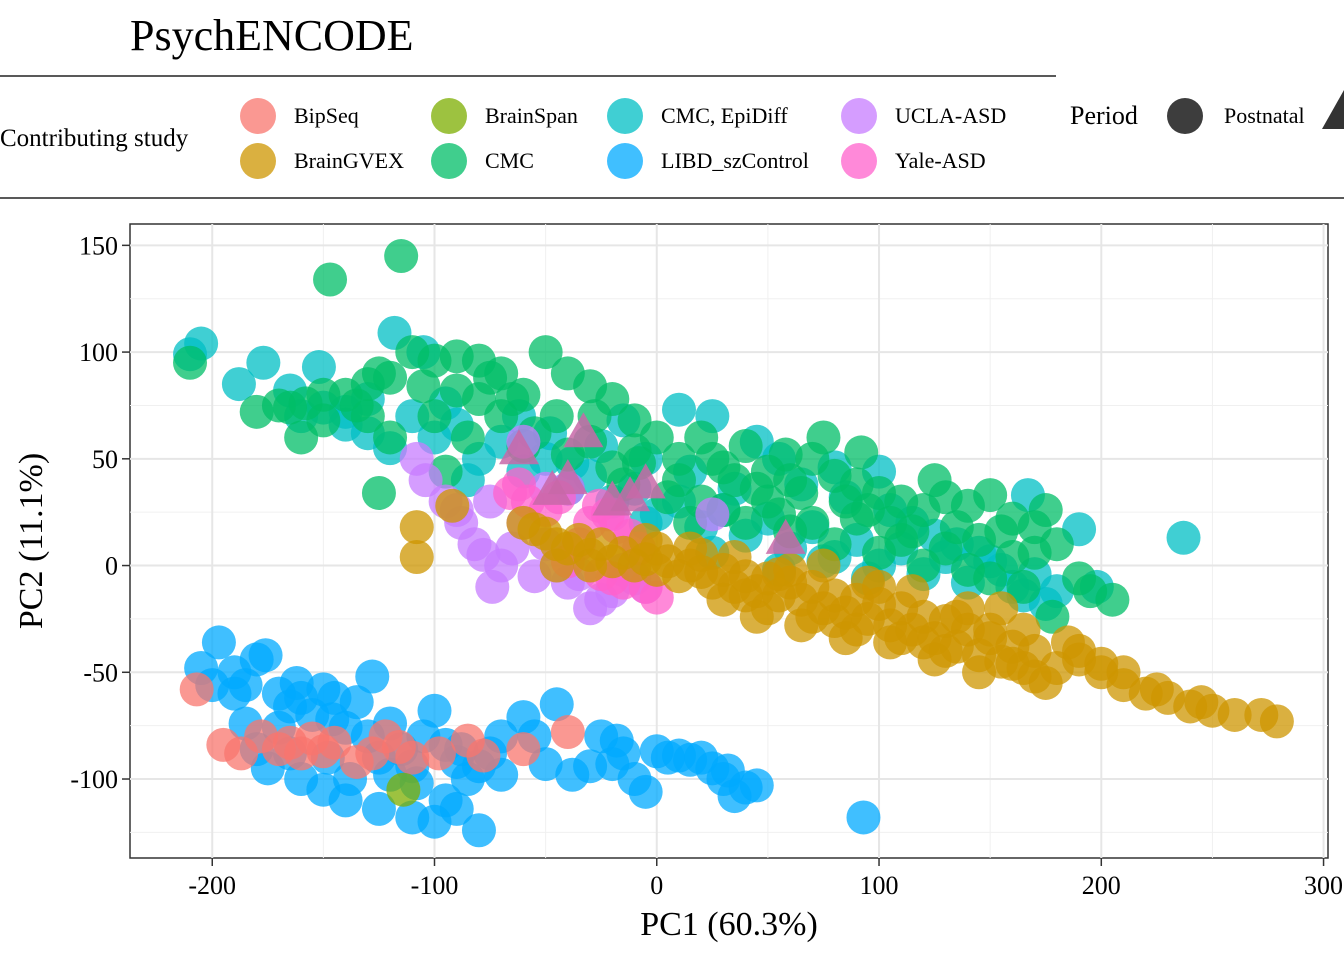 The width and height of the screenshot is (1344, 960). What do you see at coordinates (950, 115) in the screenshot?
I see `legend-label-ucla-asd: UCLA-ASD` at bounding box center [950, 115].